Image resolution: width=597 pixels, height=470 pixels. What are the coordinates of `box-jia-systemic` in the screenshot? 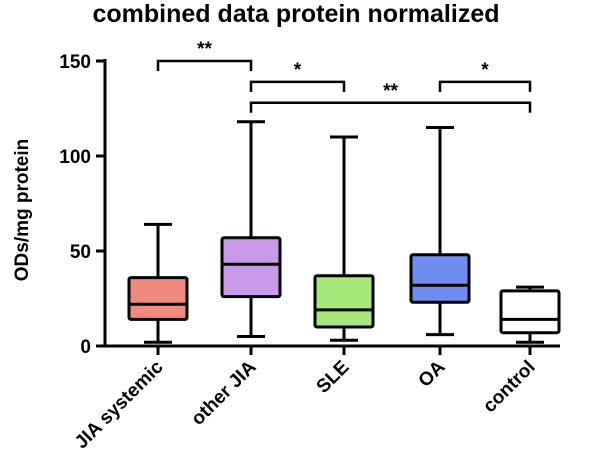 It's located at (158, 283).